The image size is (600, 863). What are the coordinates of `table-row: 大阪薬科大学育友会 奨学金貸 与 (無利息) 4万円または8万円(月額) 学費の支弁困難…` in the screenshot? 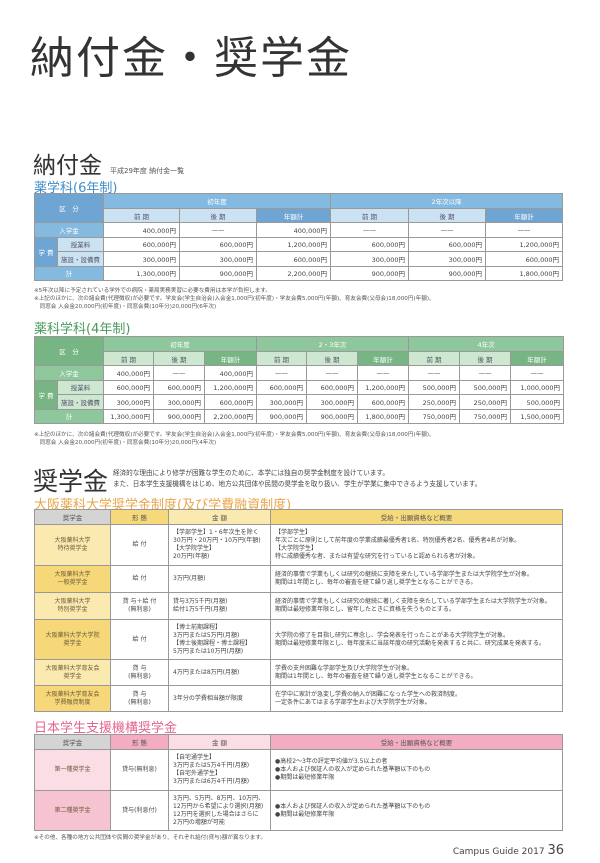 It's located at (298, 672).